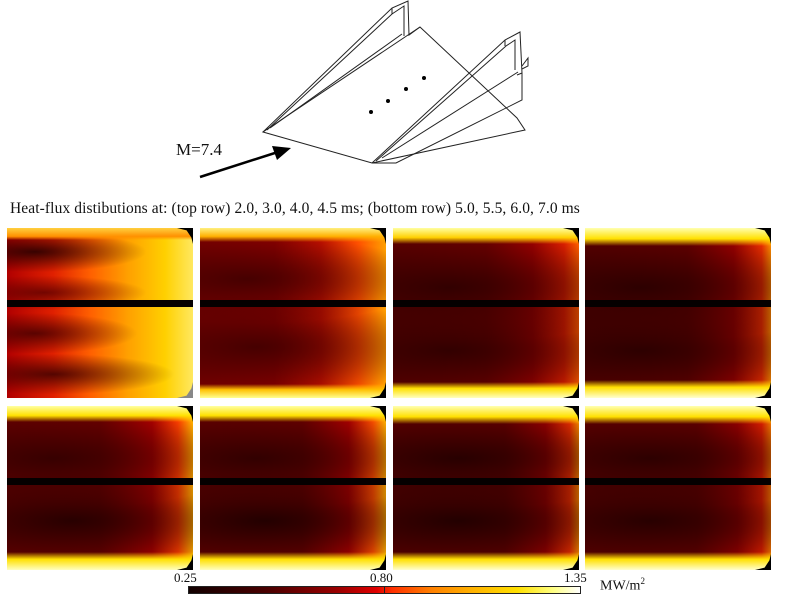  Describe the element at coordinates (185, 577) in the screenshot. I see `colorbar-min-label: 0.25` at that location.